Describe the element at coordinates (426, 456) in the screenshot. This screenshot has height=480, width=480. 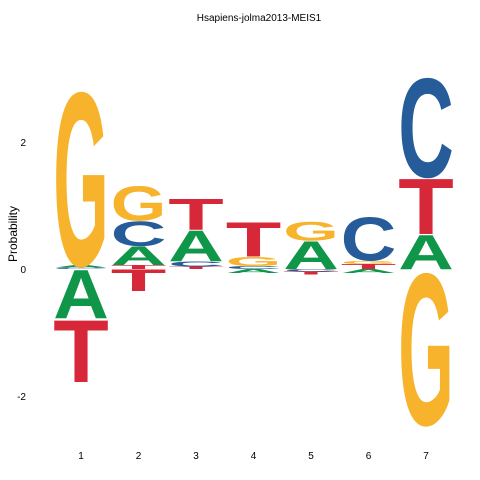
I see `x-tick-label: 7` at that location.